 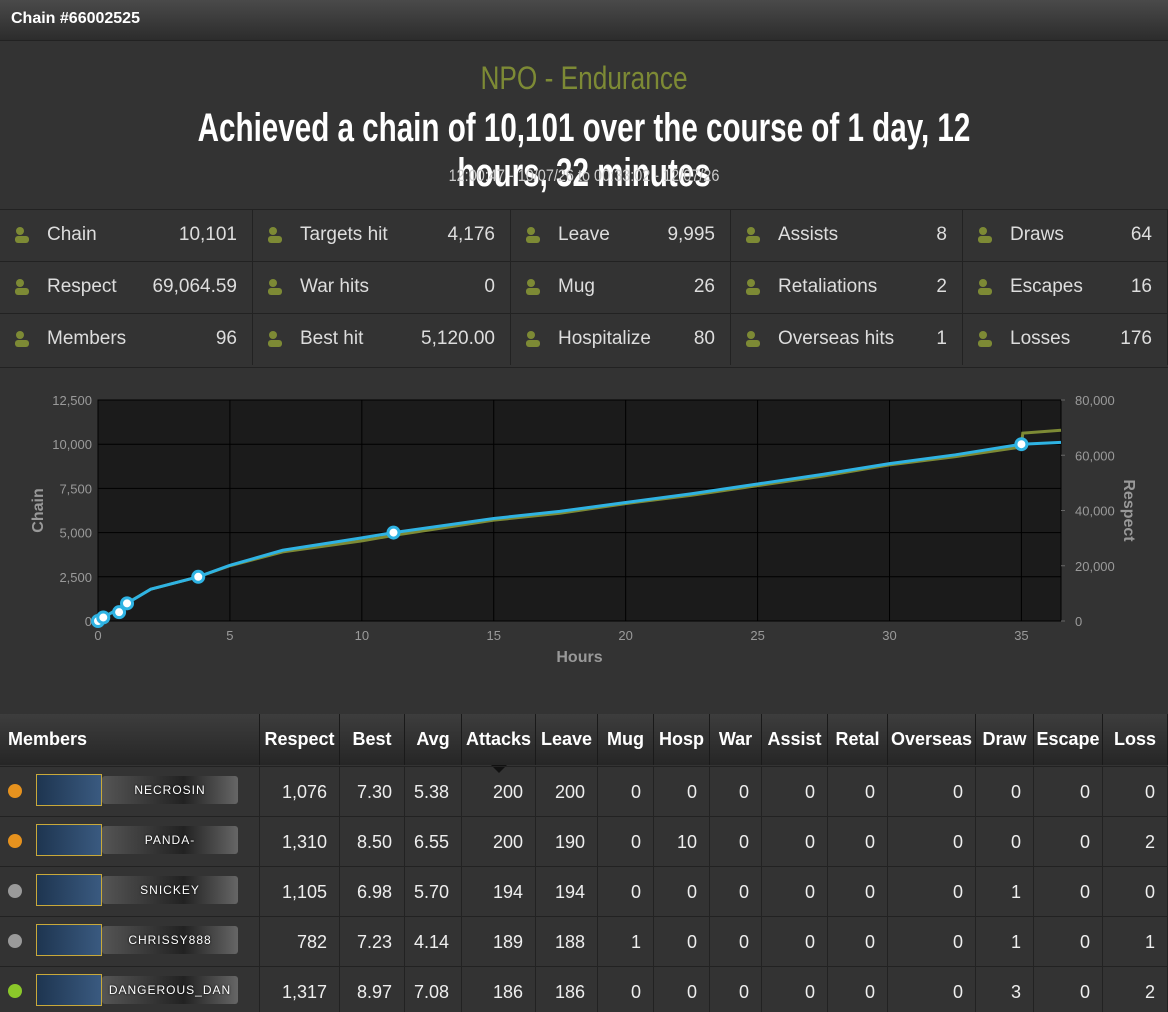 I want to click on member-banner, so click(x=170, y=840).